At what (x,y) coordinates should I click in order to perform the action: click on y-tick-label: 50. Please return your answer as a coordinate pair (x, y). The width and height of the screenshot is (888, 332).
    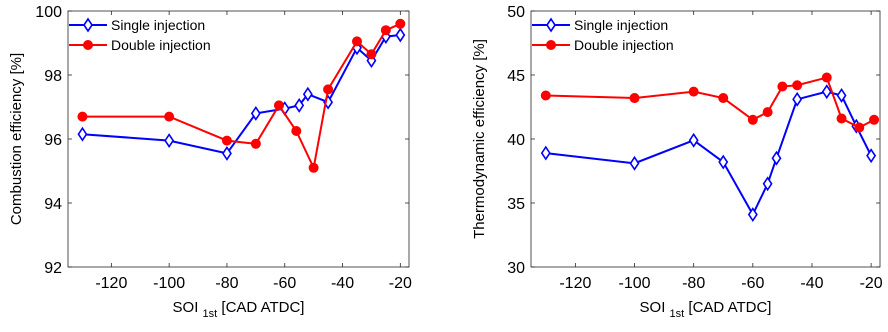
    Looking at the image, I should click on (516, 12).